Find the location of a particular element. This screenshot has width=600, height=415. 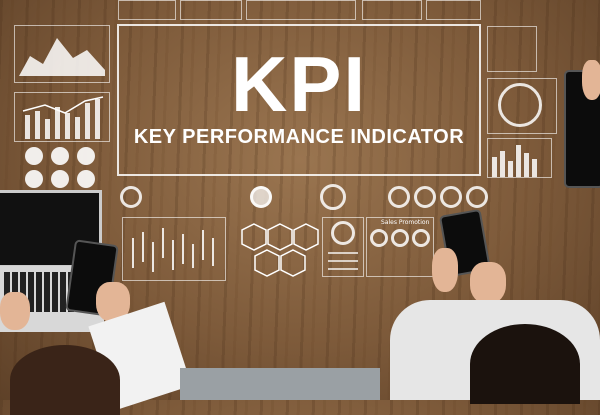

headline-subtitle: KEY PERFORMANCE INDICATOR is located at coordinates (299, 137).